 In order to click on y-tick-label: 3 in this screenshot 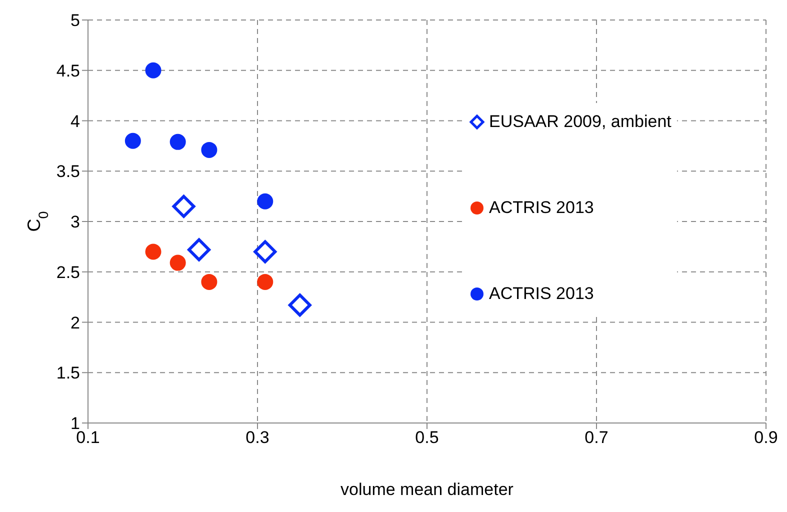, I will do `click(75, 222)`.